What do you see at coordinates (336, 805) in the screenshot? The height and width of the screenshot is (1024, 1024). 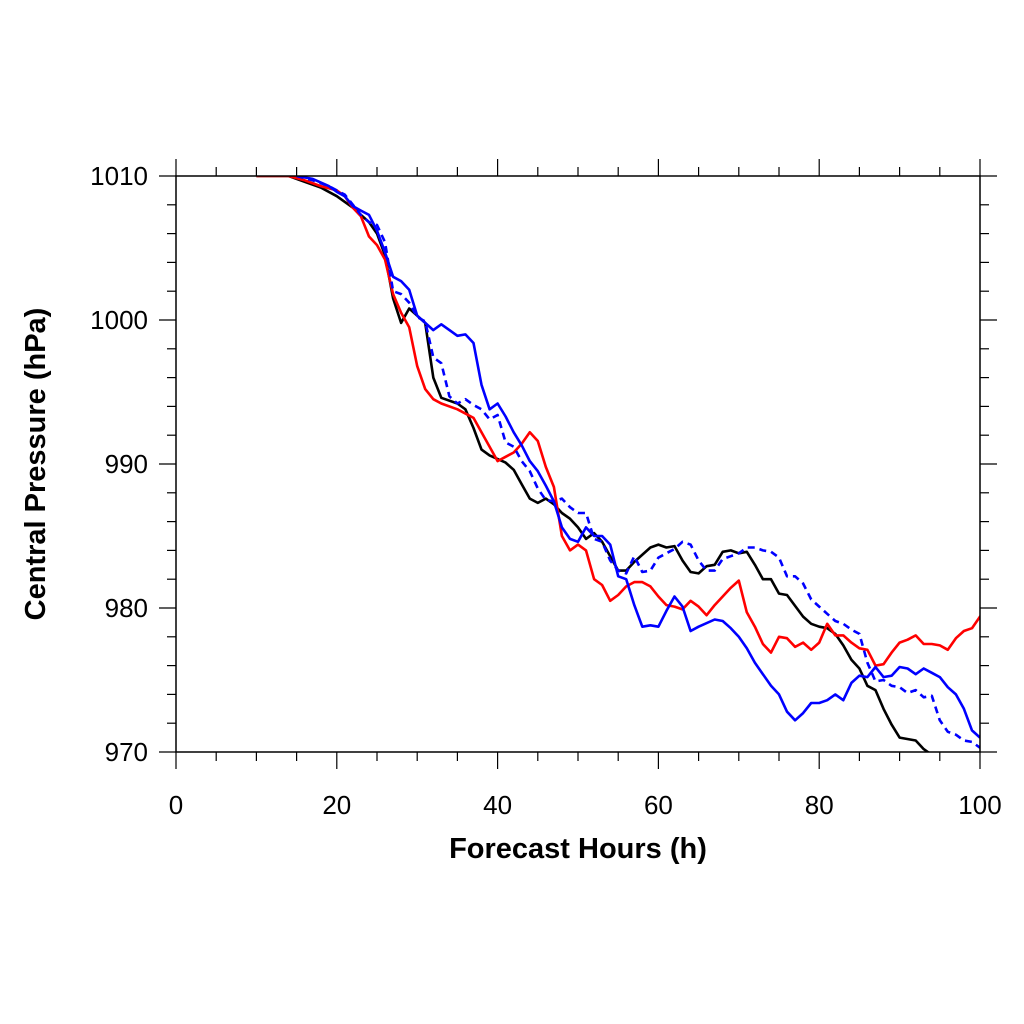 I see `x-tick-label: 20` at bounding box center [336, 805].